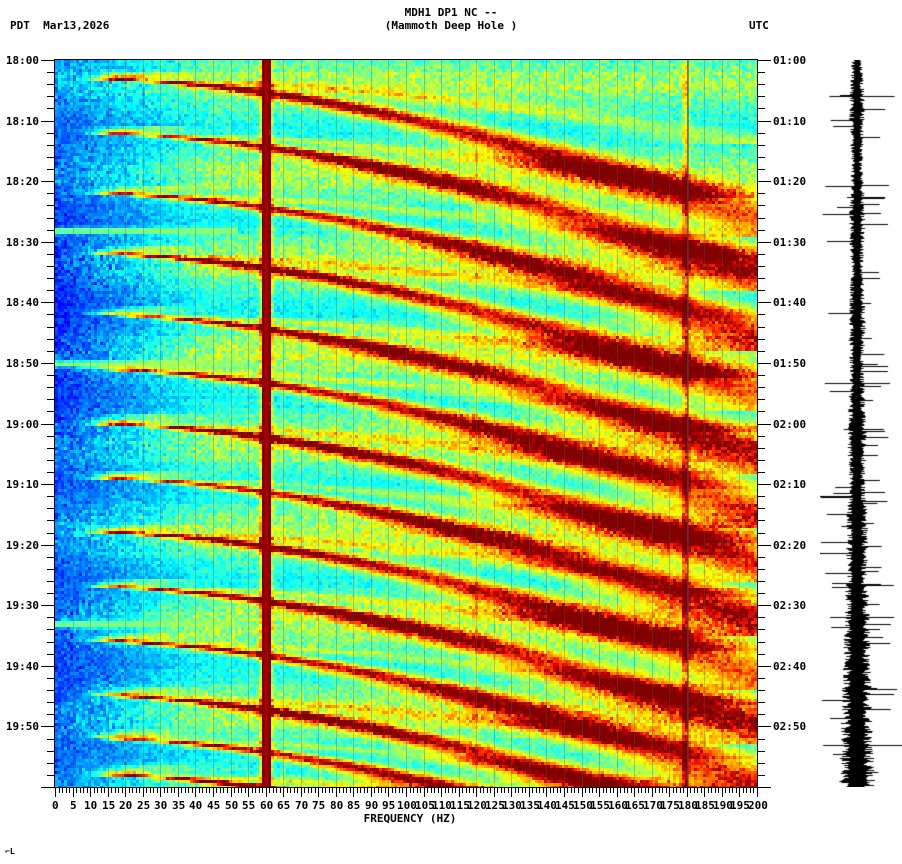 Image resolution: width=902 pixels, height=864 pixels. What do you see at coordinates (22, 302) in the screenshot?
I see `time-label-pdt: 18:40` at bounding box center [22, 302].